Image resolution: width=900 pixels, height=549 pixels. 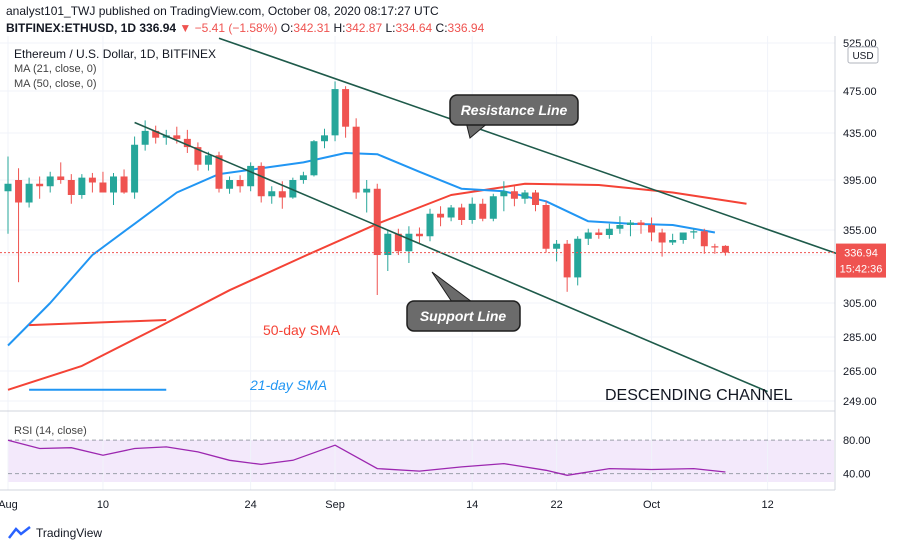 I want to click on time-tick-label: Aug, so click(x=9, y=505).